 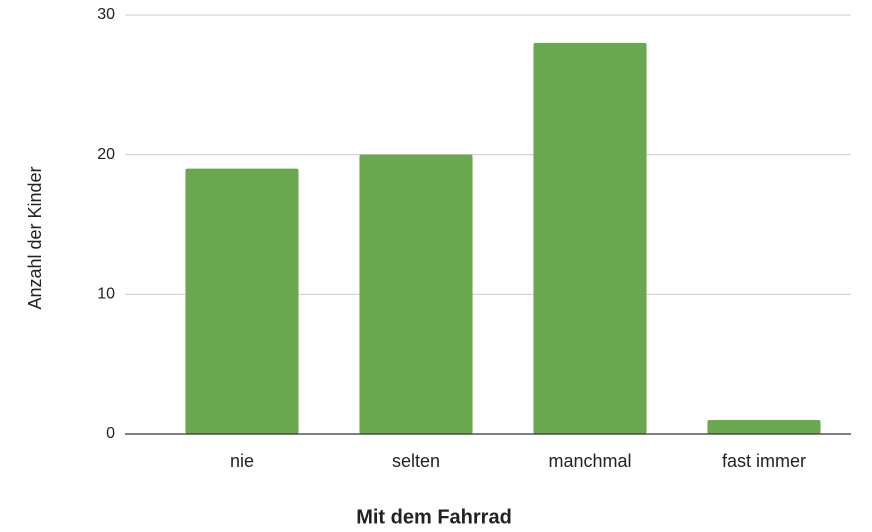 I want to click on x-axis-label: Mit dem Fahrrad, so click(x=434, y=517).